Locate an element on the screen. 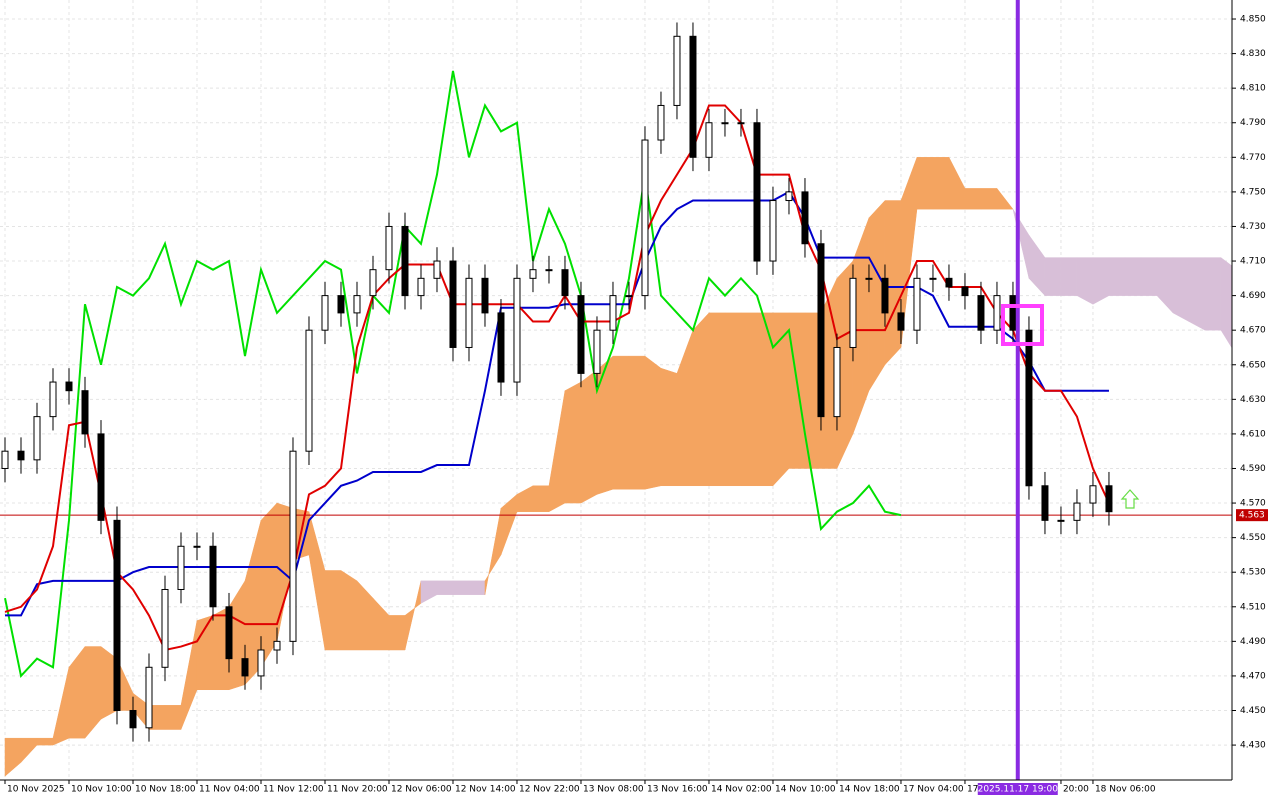 The height and width of the screenshot is (800, 1280). y-tick-label: 4.610 is located at coordinates (1253, 434).